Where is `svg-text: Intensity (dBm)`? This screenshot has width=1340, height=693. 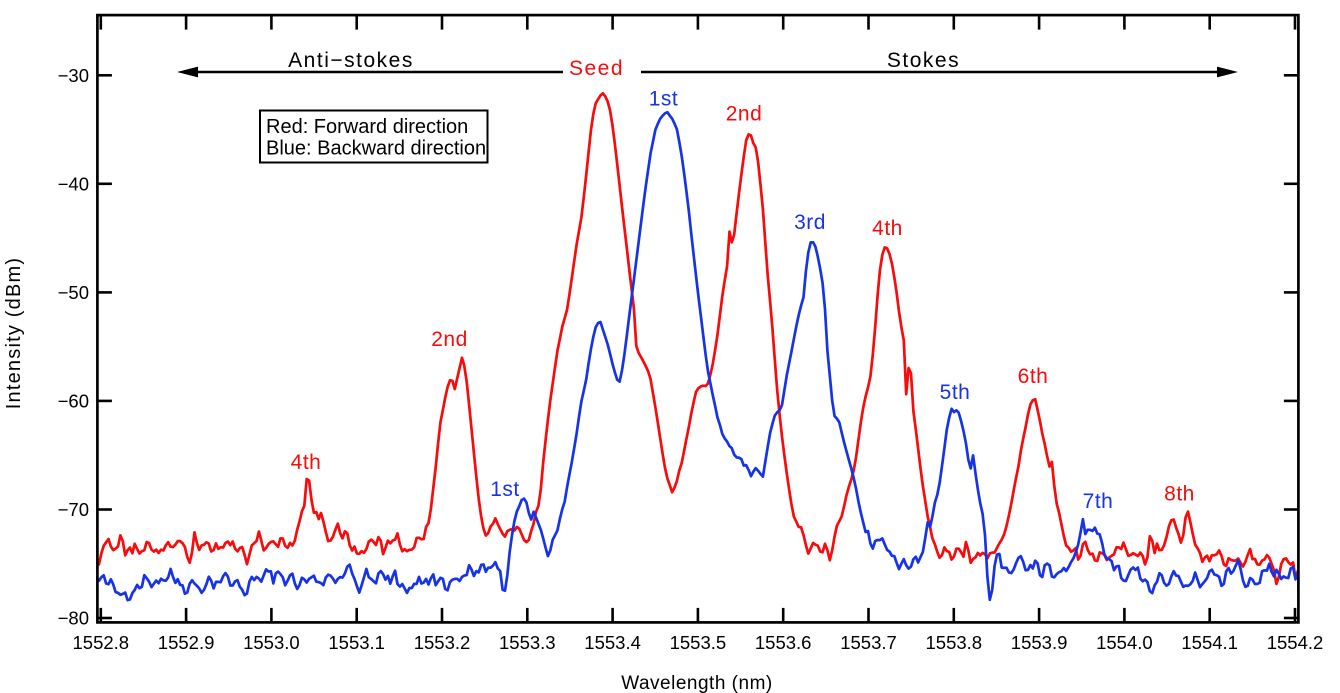 svg-text: Intensity (dBm) is located at coordinates (14, 333).